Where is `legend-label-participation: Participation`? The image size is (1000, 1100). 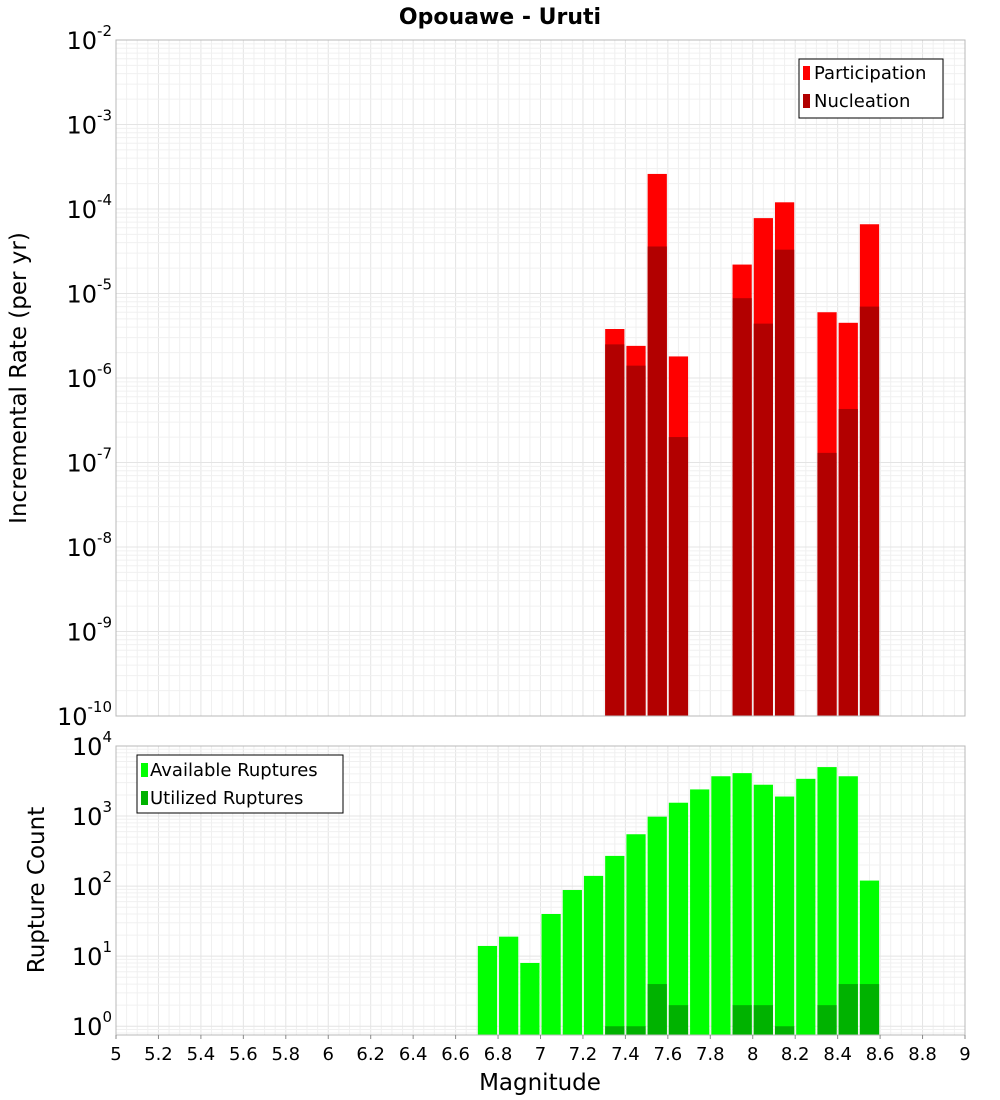 legend-label-participation: Participation is located at coordinates (870, 73).